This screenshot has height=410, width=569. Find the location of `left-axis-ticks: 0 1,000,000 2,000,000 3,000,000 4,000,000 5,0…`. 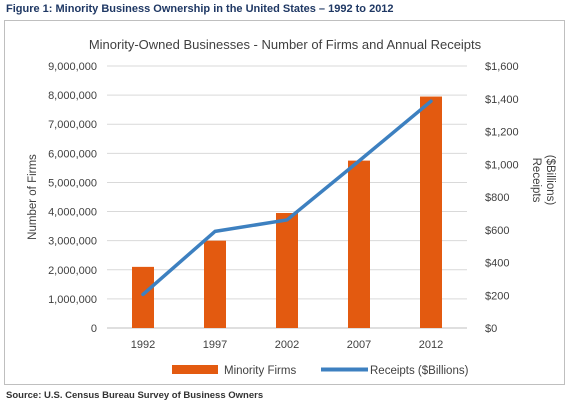

left-axis-ticks: 0 1,000,000 2,000,000 3,000,000 4,000,000 5,0… is located at coordinates (72, 198).